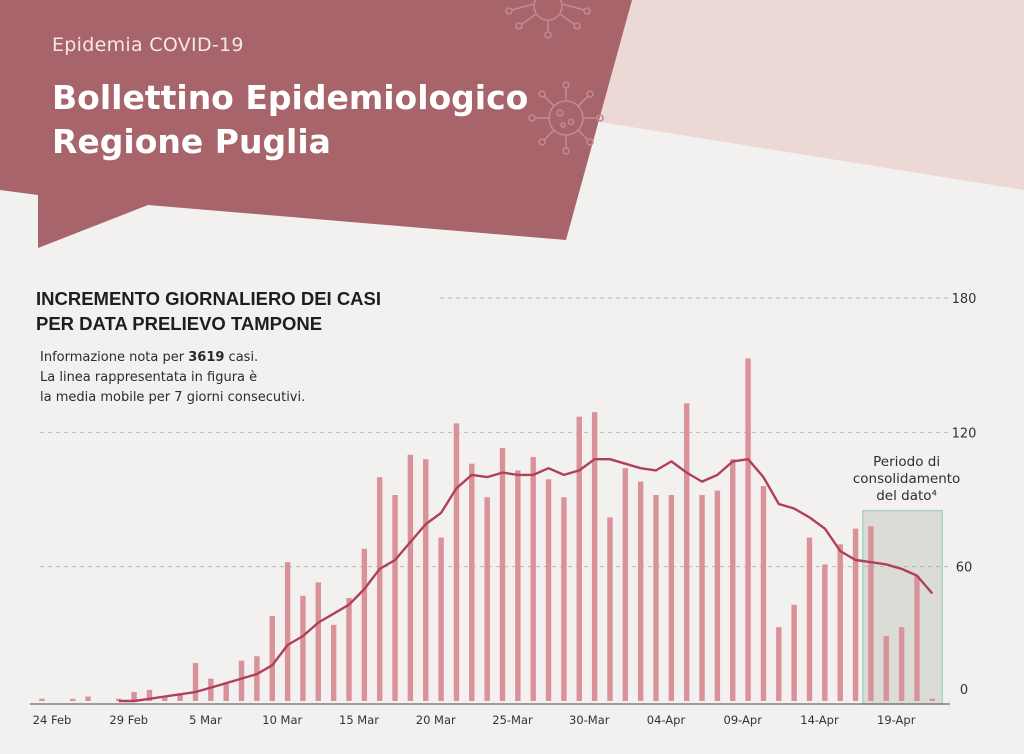 This screenshot has height=754, width=1024. I want to click on x-tick-label: 20 Mar, so click(436, 720).